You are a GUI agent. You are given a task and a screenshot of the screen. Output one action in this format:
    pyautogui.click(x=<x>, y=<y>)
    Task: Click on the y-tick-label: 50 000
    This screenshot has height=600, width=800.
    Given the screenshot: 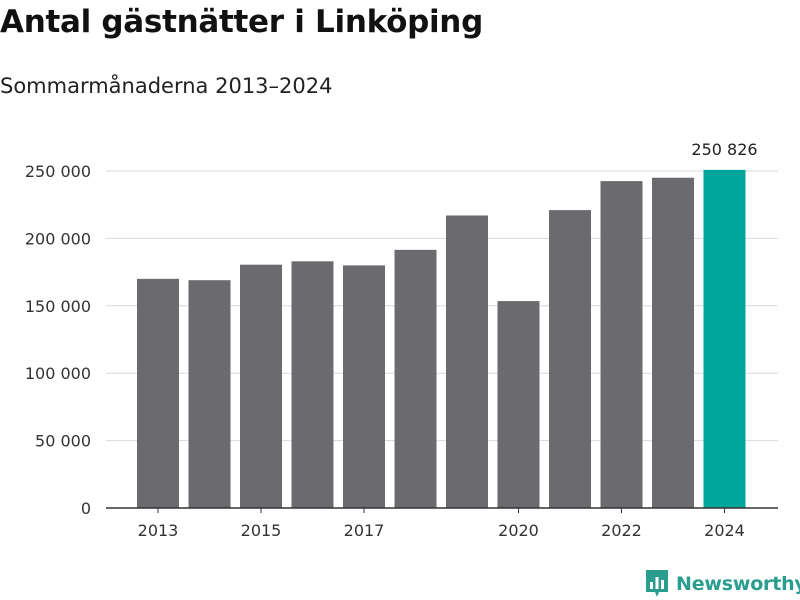 What is the action you would take?
    pyautogui.click(x=63, y=441)
    